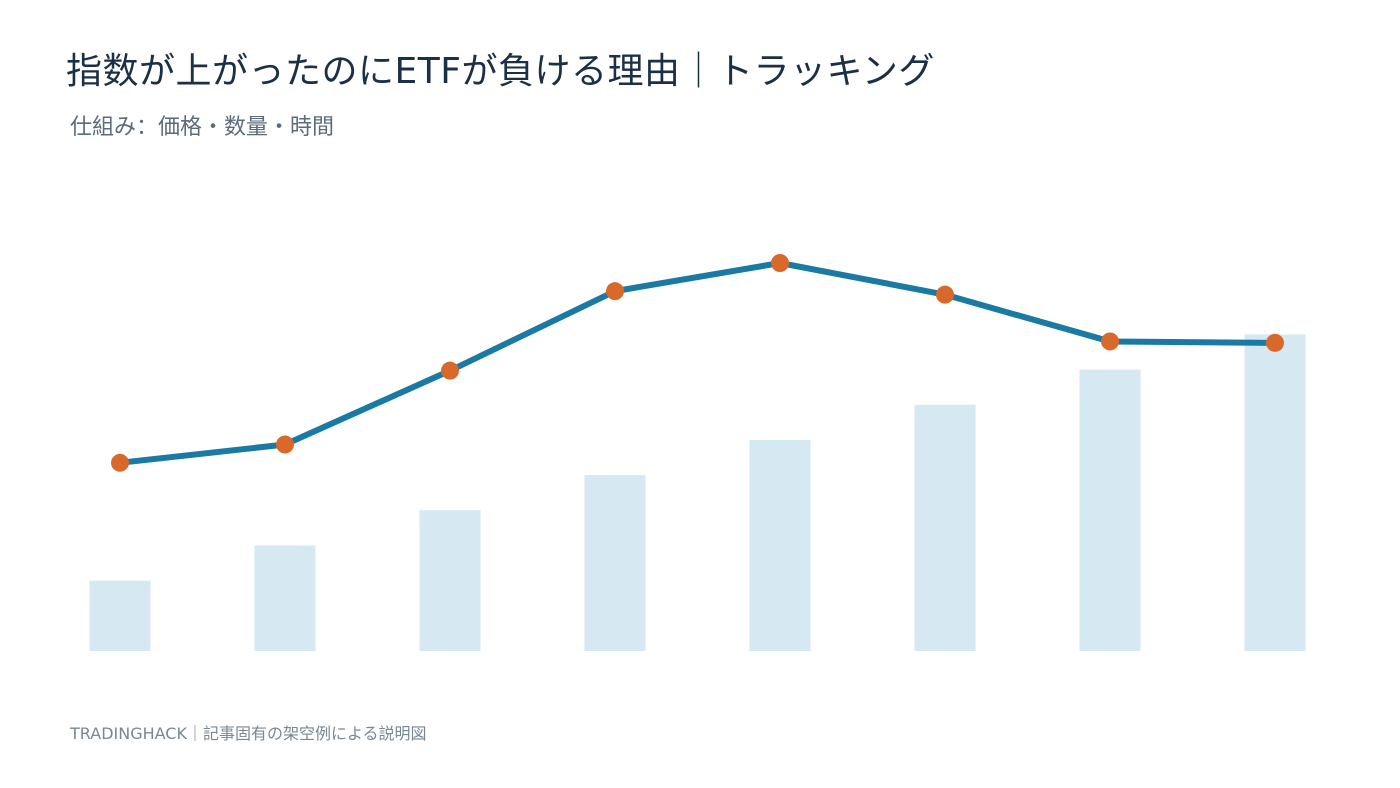 This screenshot has width=1400, height=788. Describe the element at coordinates (202, 127) in the screenshot. I see `chart-subtitle: 仕組み：価格・数量・時間` at that location.